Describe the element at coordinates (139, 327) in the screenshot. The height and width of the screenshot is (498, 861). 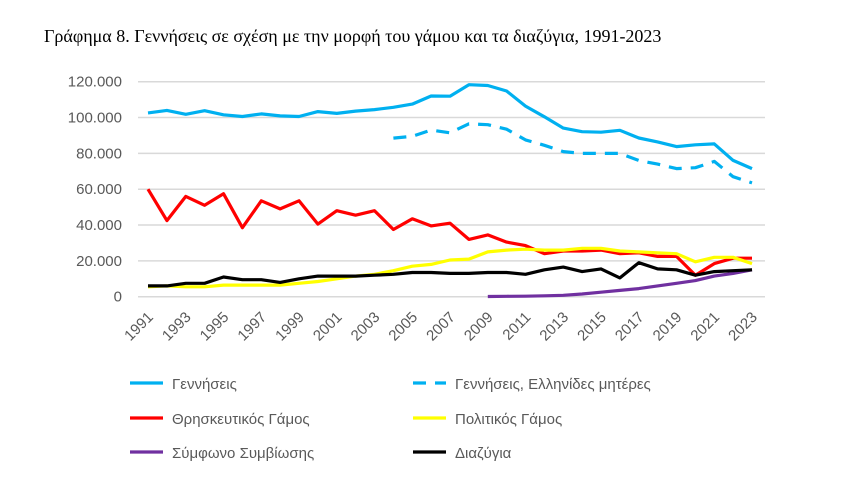
I see `x-tick-label: 1991` at that location.